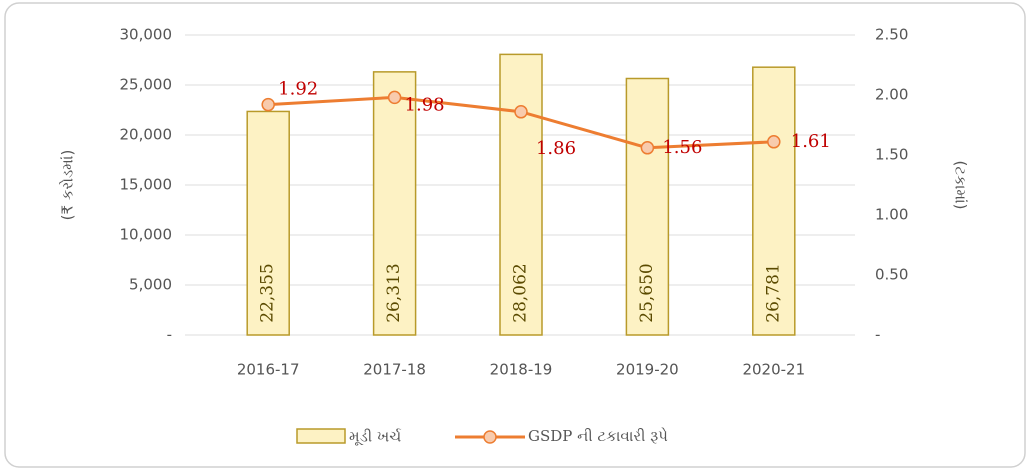  What do you see at coordinates (961, 185) in the screenshot?
I see `y2-axis-label: (ટકામાં)` at bounding box center [961, 185].